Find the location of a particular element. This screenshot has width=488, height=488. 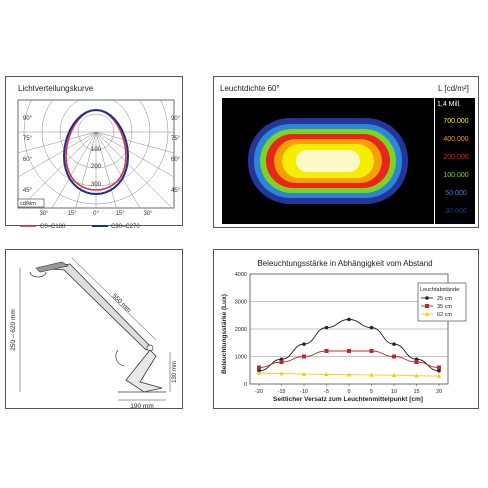

x-tick-label: 20 is located at coordinates (439, 392).